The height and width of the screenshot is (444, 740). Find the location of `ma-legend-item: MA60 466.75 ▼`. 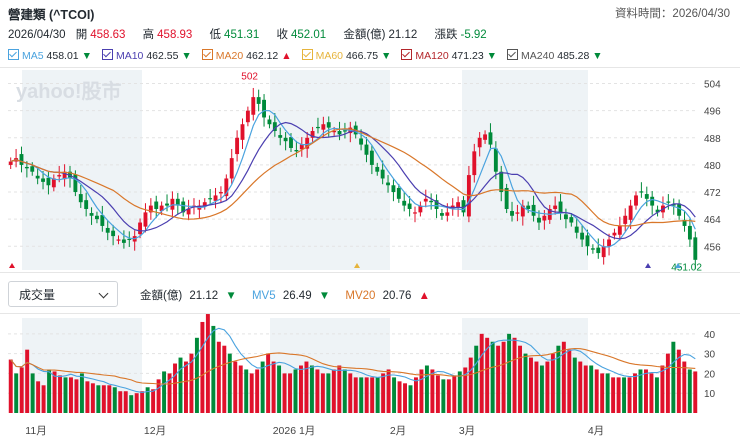

ma-legend-item: MA60 466.75 ▼ is located at coordinates (346, 55).